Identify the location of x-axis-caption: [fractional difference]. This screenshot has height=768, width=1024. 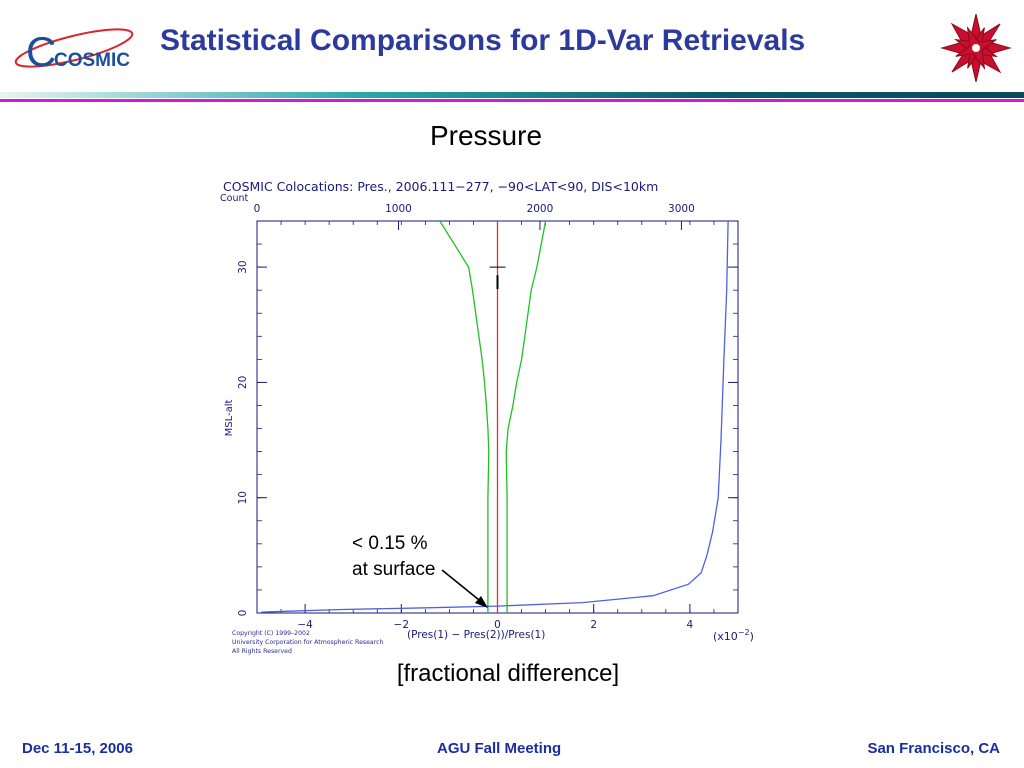
(508, 673).